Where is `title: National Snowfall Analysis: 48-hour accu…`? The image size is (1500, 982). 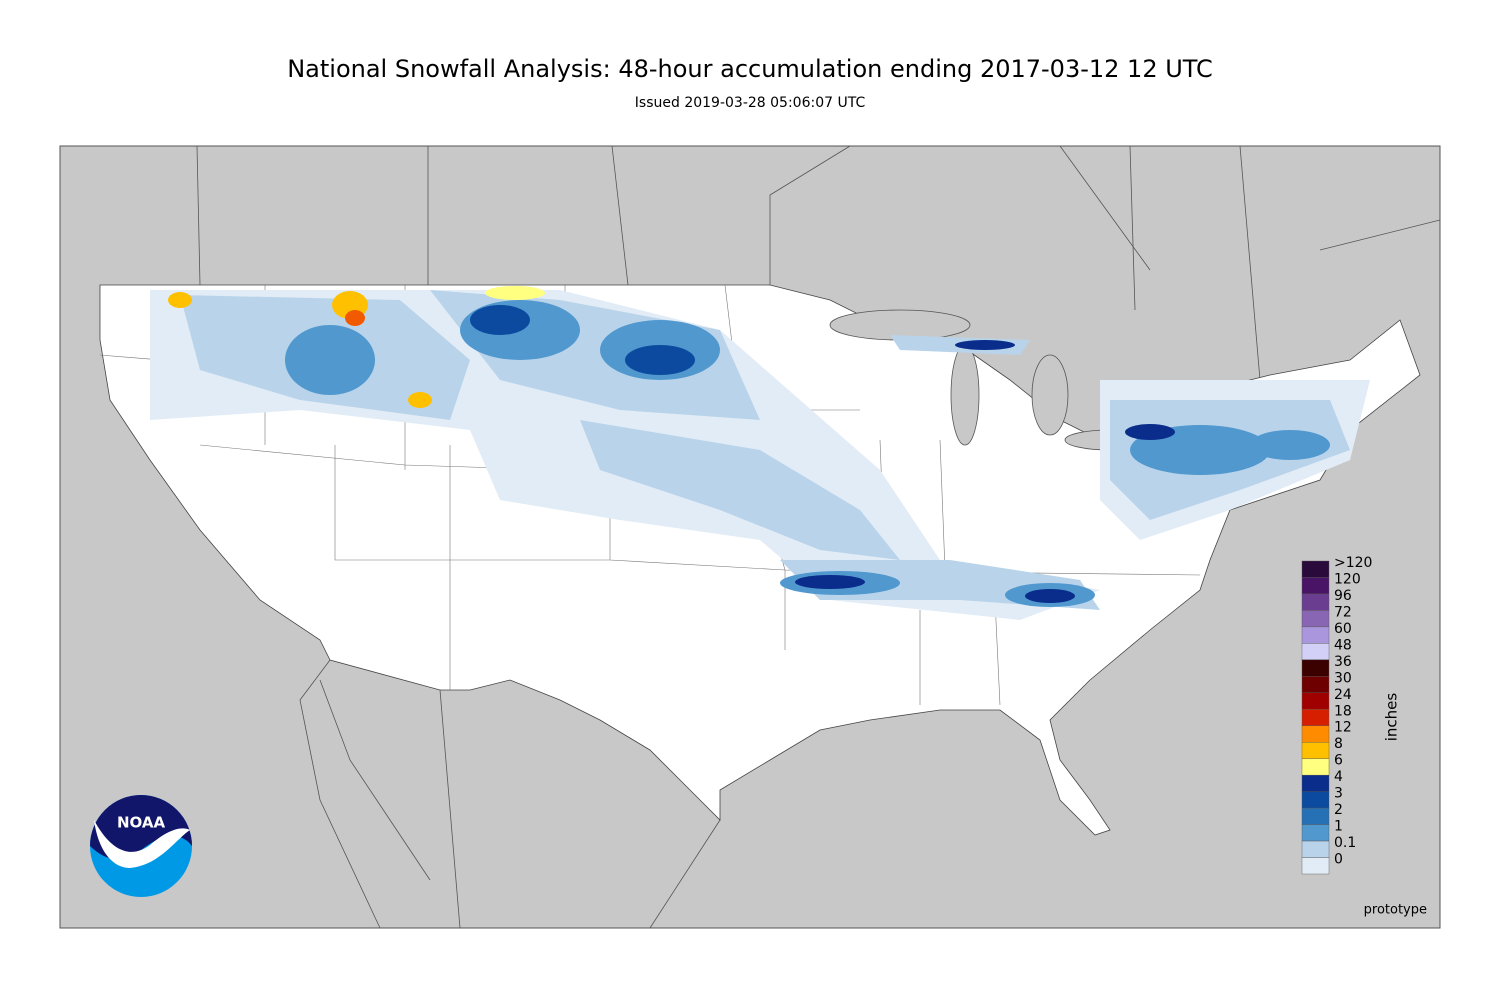 title: National Snowfall Analysis: 48-hour accu… is located at coordinates (750, 69).